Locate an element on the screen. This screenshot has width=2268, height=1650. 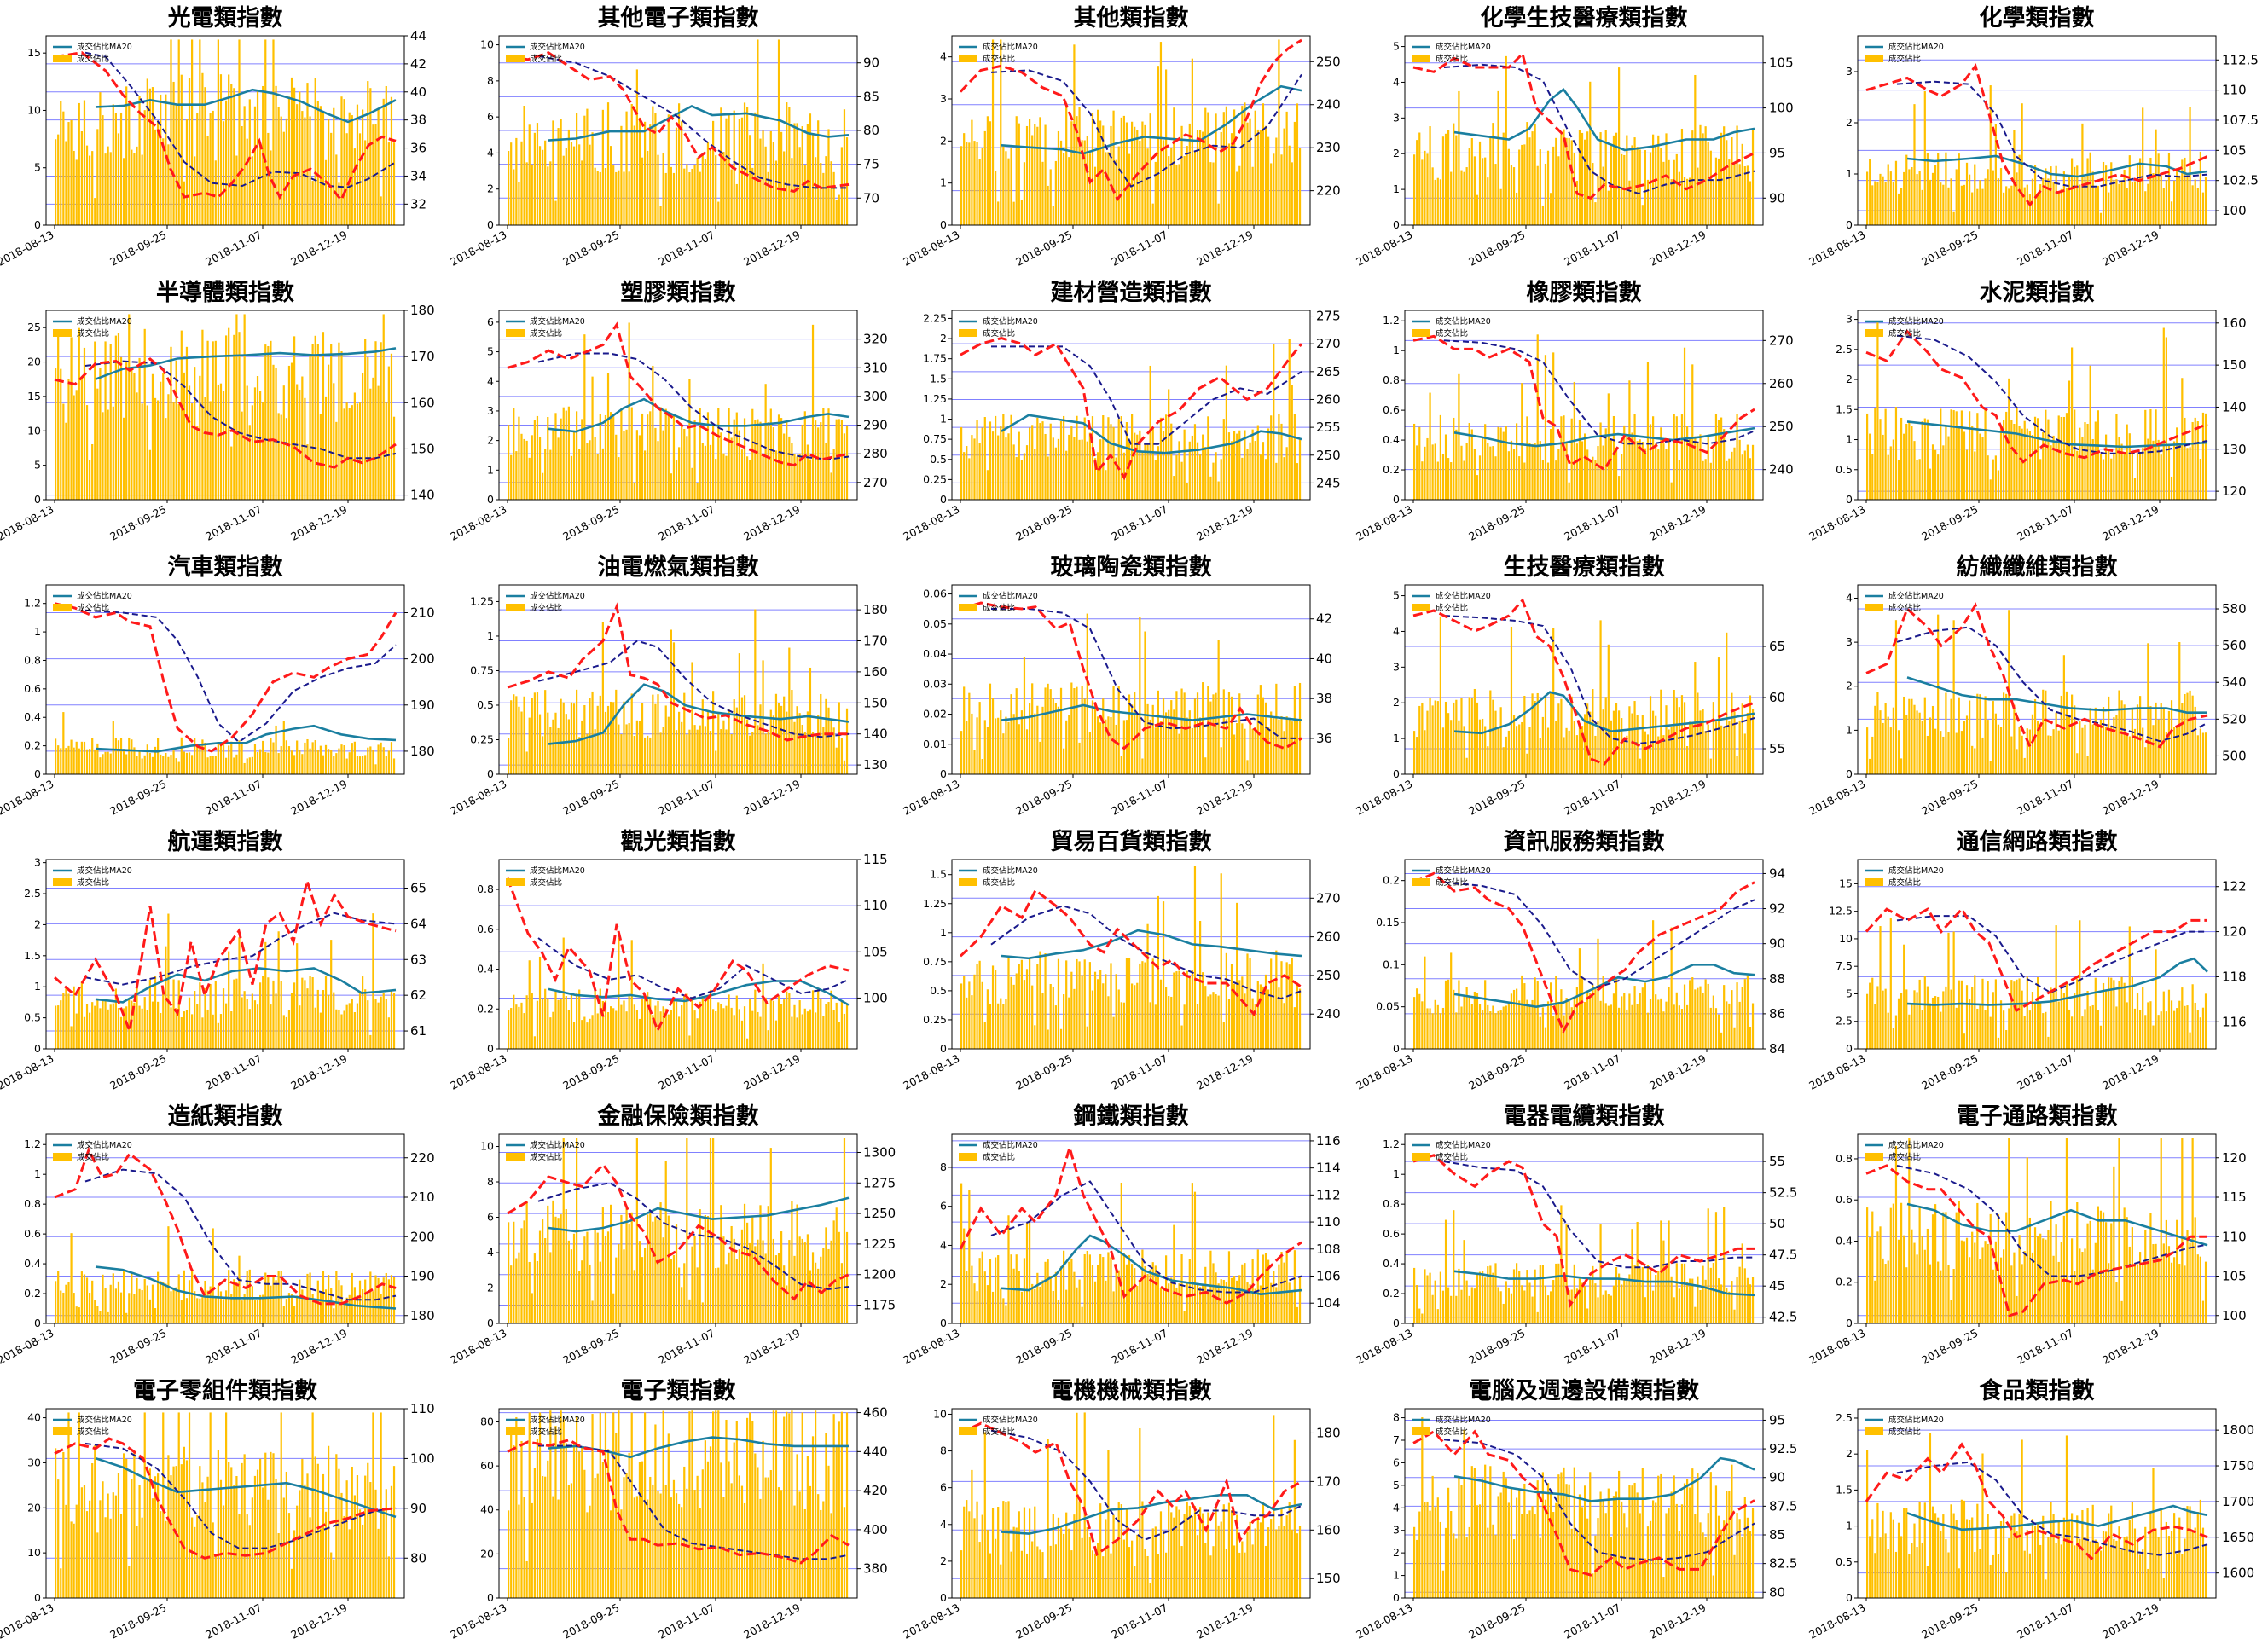
right-tick-label: 200 is located at coordinates (422, 1236).